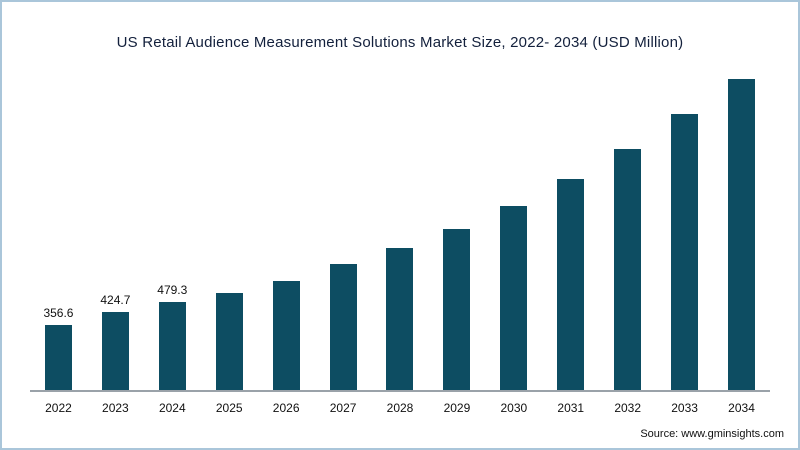 The image size is (800, 450). What do you see at coordinates (58, 408) in the screenshot?
I see `x-tick-label: 2022` at bounding box center [58, 408].